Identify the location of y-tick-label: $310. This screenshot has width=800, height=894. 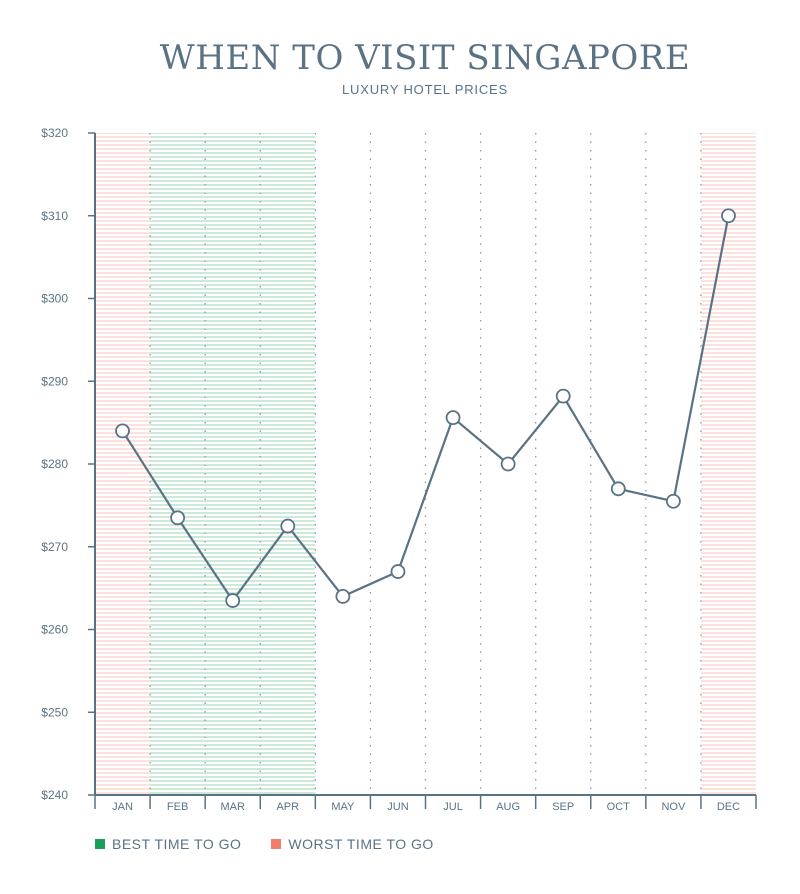
(54, 216).